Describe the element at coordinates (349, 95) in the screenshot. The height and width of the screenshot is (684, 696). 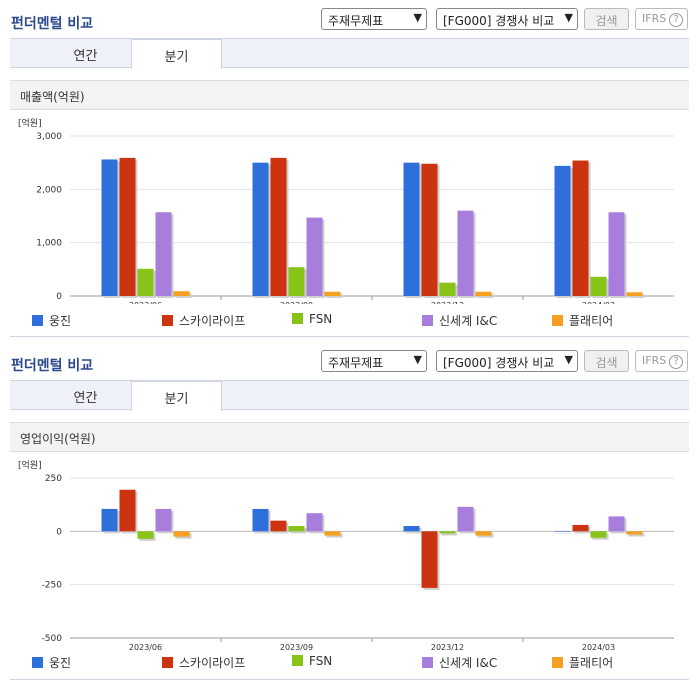
I see `metric-header: 매출액(억원)` at that location.